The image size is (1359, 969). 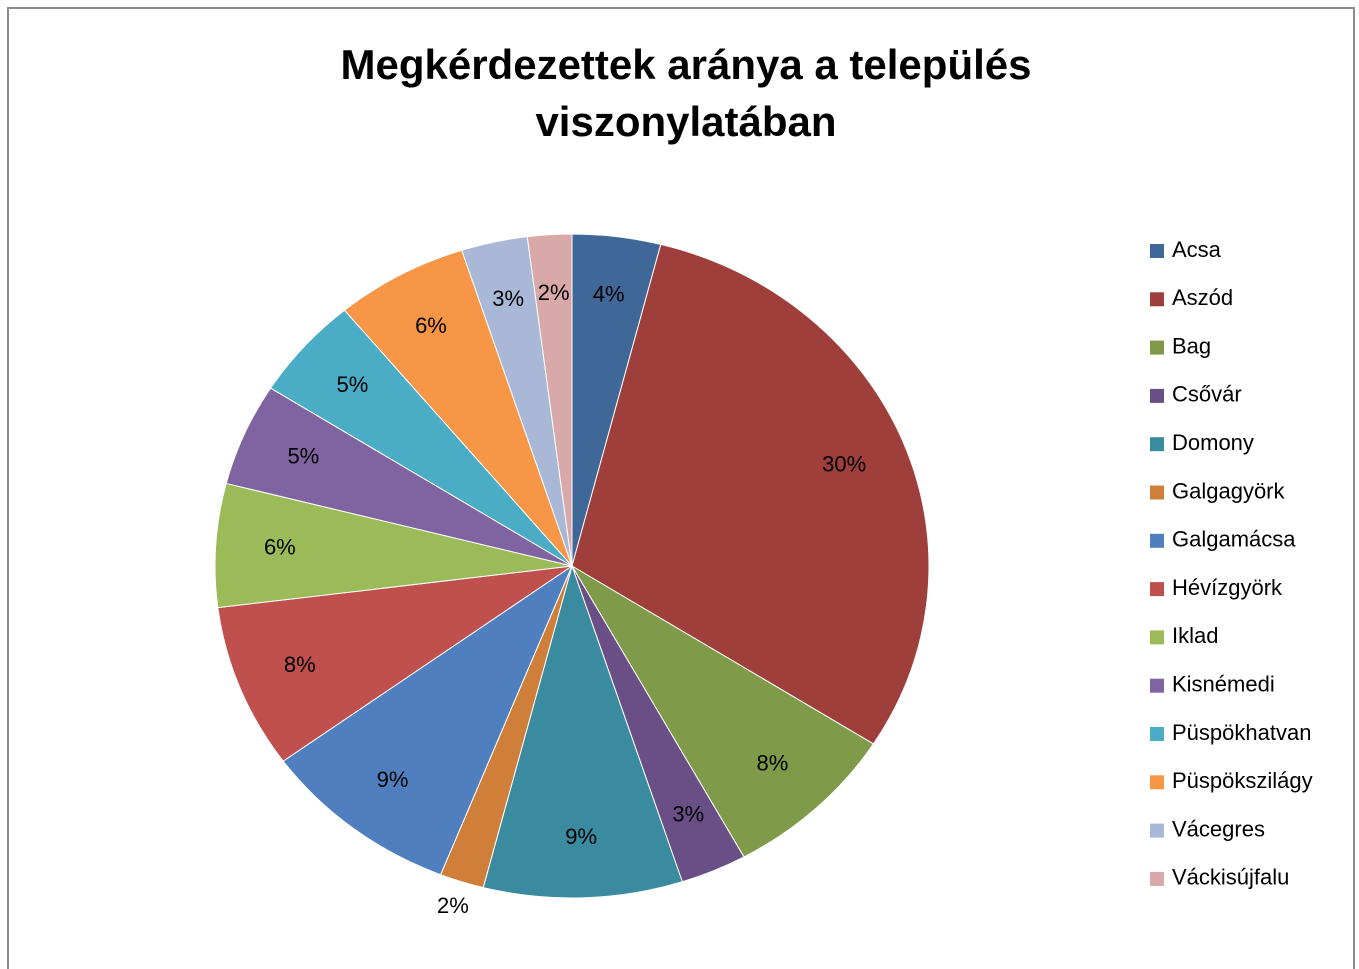 I want to click on legend-label: Csővár, so click(x=1207, y=394).